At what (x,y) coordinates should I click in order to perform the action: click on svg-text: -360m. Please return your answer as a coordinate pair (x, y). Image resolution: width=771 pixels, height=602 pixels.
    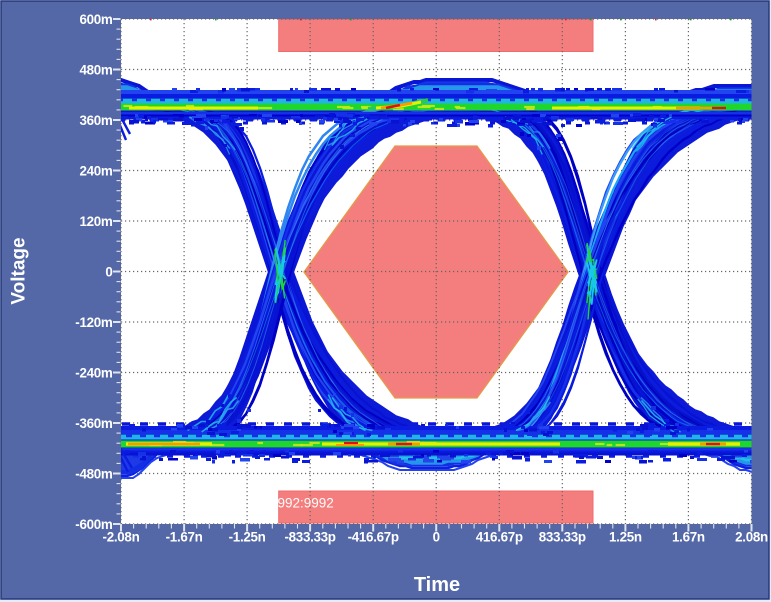
    Looking at the image, I should click on (94, 423).